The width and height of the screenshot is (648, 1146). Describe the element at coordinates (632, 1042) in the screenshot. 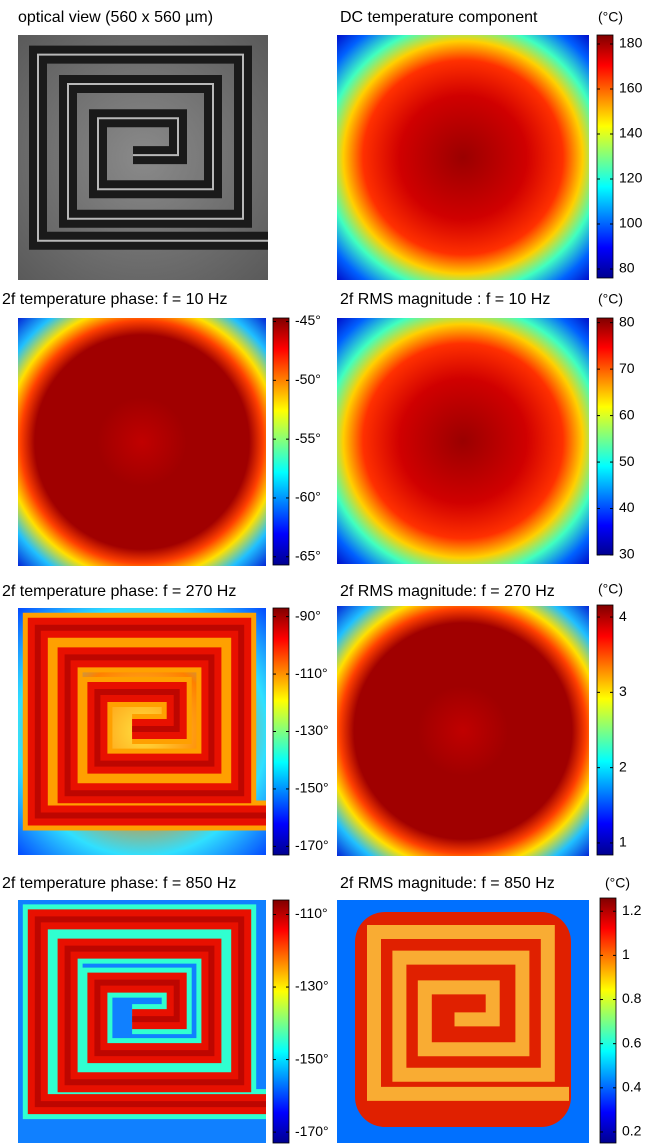

I see `tick-label: 0.6` at that location.